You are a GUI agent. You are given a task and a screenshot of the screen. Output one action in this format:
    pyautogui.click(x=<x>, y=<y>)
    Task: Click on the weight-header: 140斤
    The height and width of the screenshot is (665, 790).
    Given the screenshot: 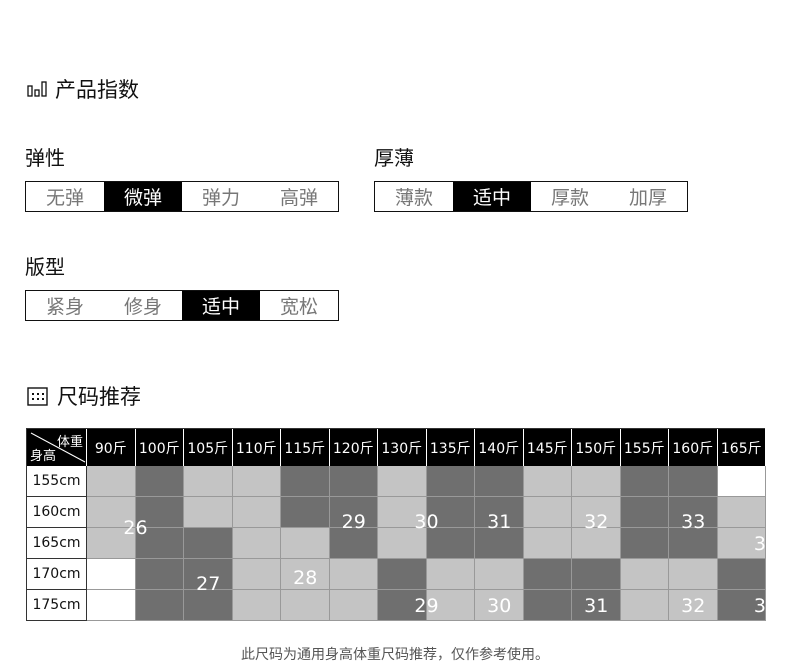 What is the action you would take?
    pyautogui.click(x=499, y=447)
    